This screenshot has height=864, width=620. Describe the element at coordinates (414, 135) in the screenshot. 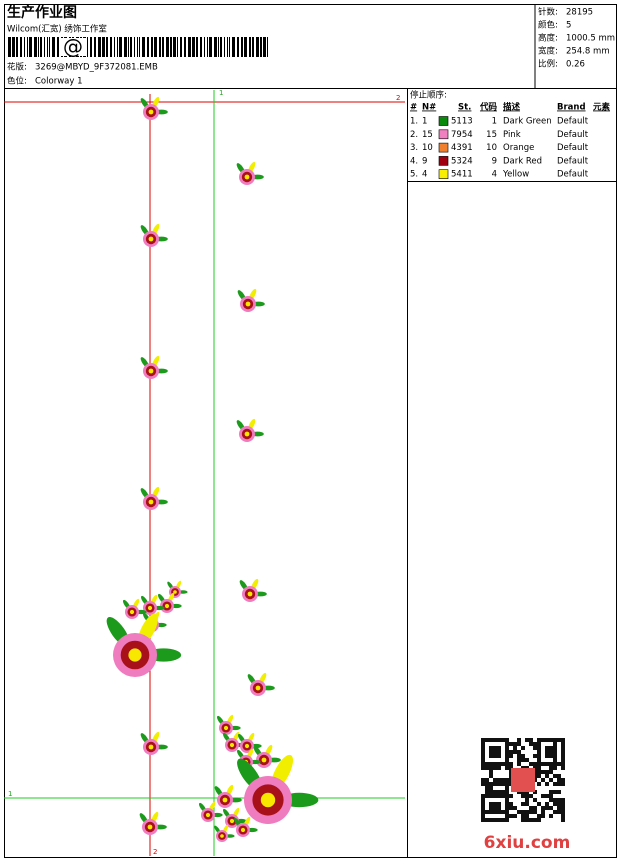

I see `cell-index: 2.` at that location.